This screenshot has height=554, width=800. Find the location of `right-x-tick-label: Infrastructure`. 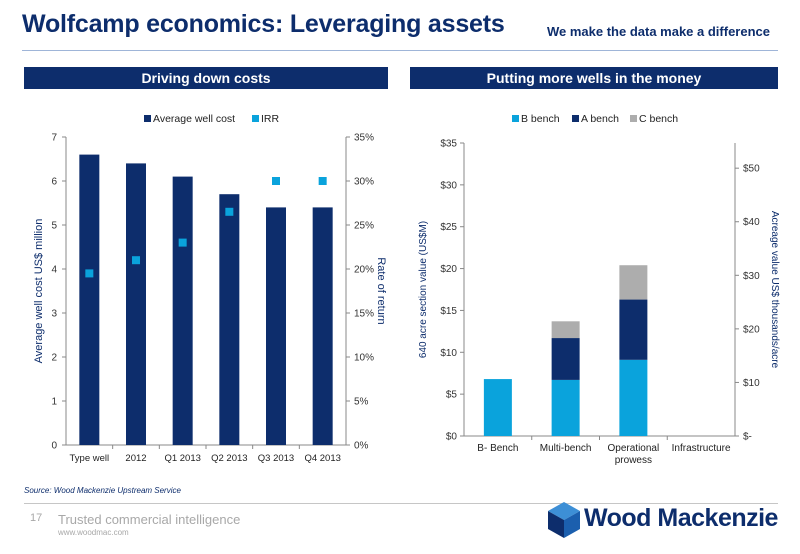

right-x-tick-label: Infrastructure is located at coordinates (701, 448).